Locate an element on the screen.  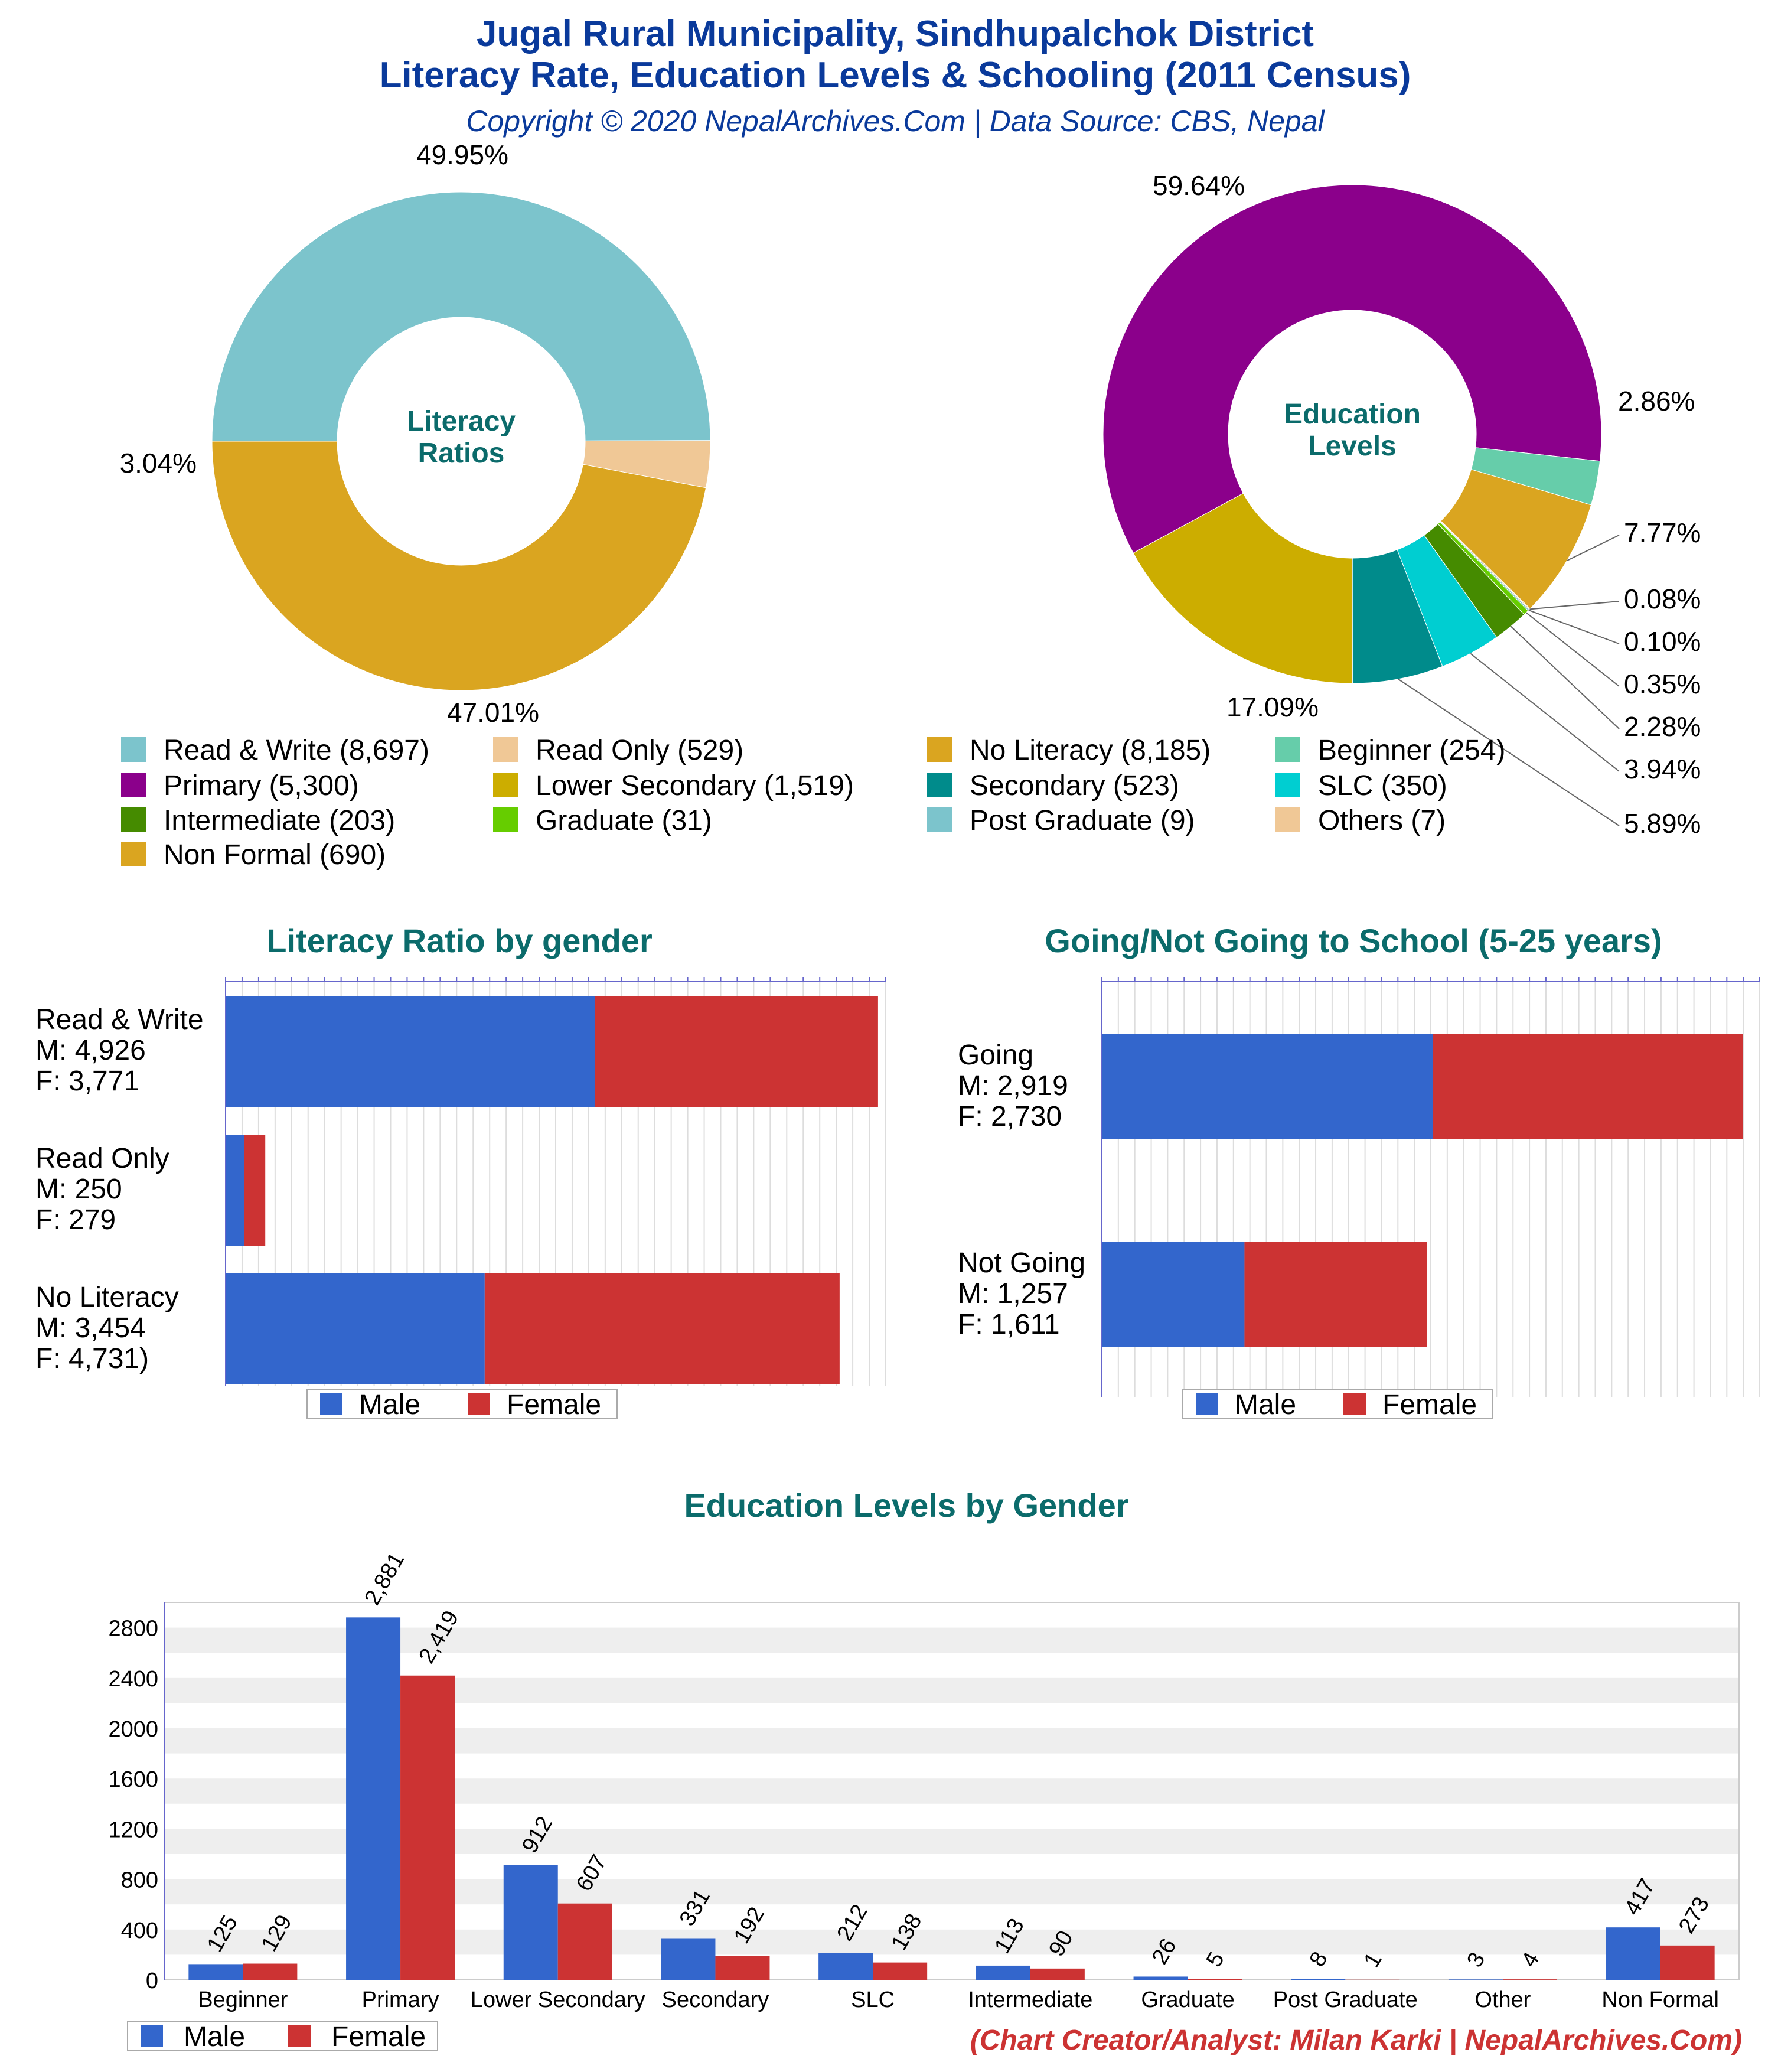
slice-no-literacy is located at coordinates (459, 566).